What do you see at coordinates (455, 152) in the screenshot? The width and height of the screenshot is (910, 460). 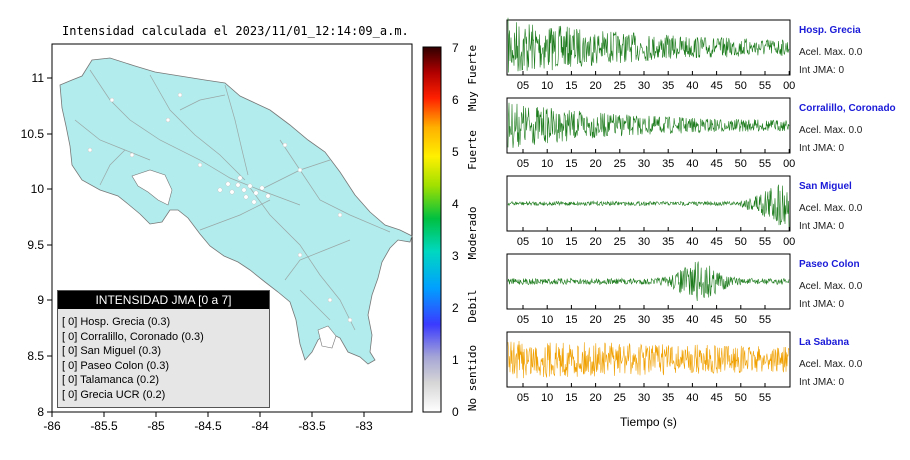 I see `colorbar-tick: 5` at bounding box center [455, 152].